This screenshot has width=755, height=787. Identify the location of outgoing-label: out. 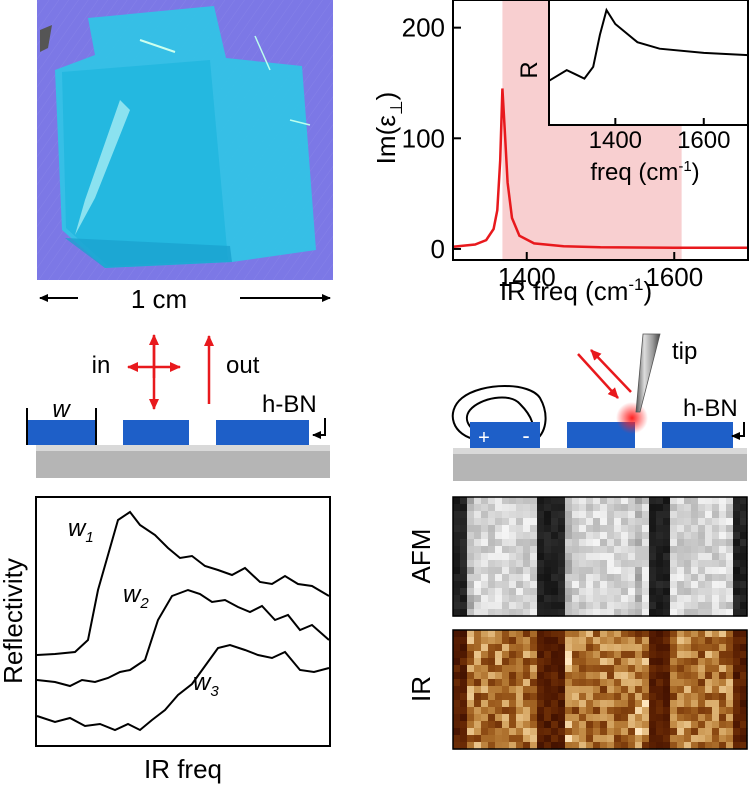
(243, 365).